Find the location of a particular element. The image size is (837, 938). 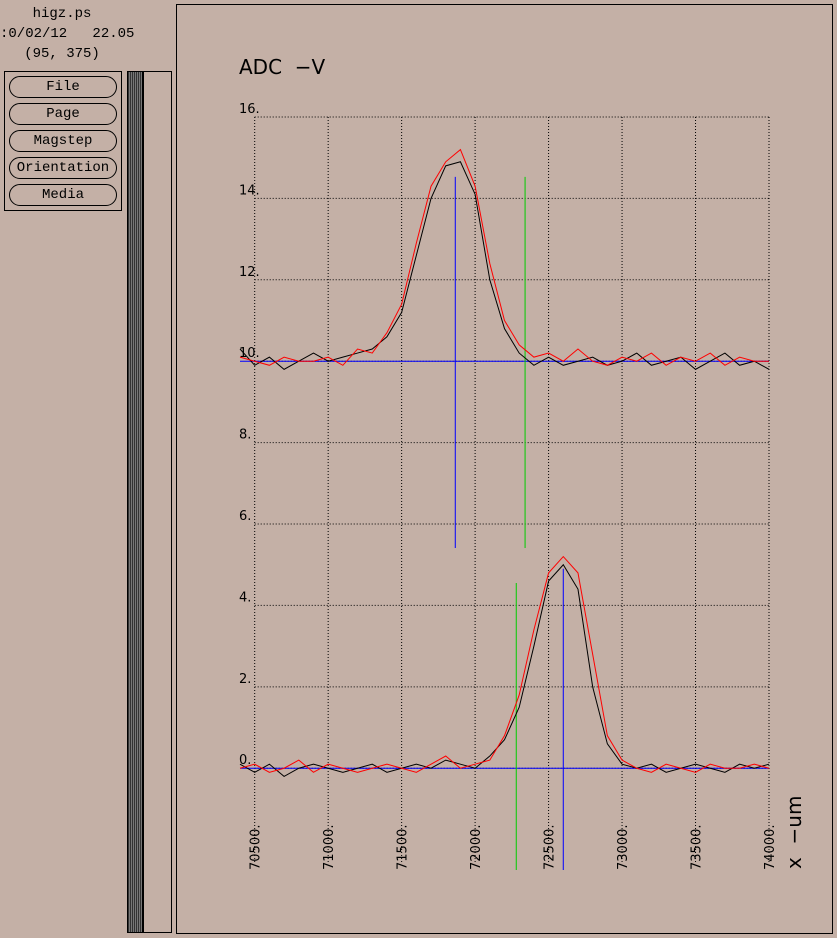

y-tick-label: 6. is located at coordinates (245, 516).